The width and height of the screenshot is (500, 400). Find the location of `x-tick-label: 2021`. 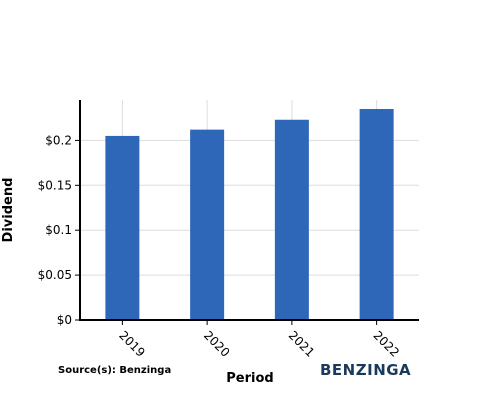

x-tick-label: 2021 is located at coordinates (301, 343).